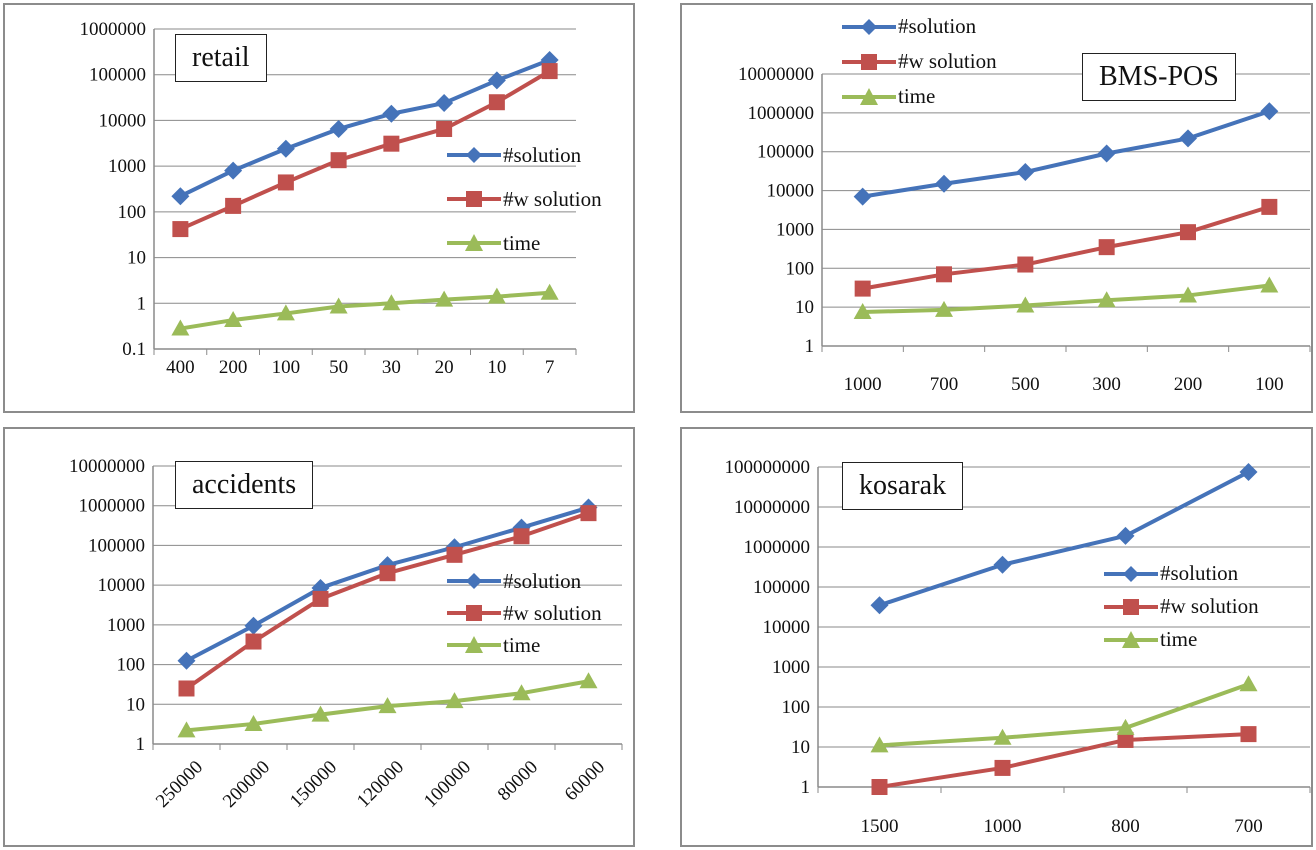 The width and height of the screenshot is (1316, 850). What do you see at coordinates (947, 61) in the screenshot?
I see `legend-label: #w solution` at bounding box center [947, 61].